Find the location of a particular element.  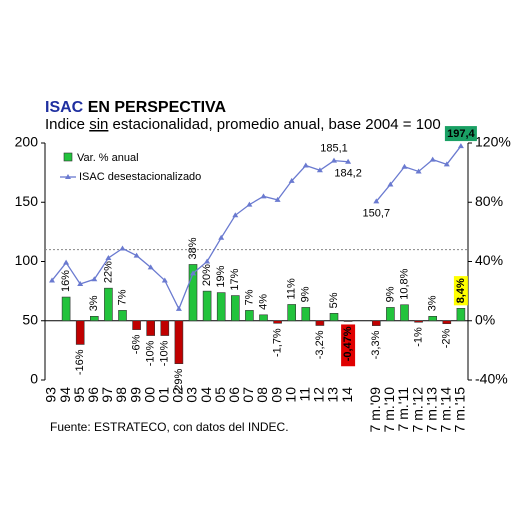

x-tick-label: 07 is located at coordinates (248, 395).